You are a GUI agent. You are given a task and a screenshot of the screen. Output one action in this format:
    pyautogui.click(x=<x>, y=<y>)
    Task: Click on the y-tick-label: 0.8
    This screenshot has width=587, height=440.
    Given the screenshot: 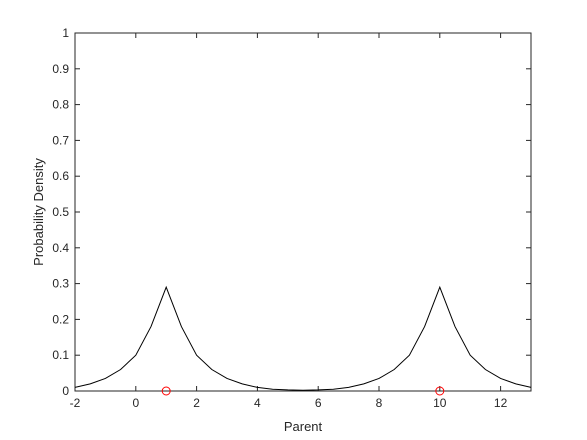 What is the action you would take?
    pyautogui.click(x=60, y=105)
    